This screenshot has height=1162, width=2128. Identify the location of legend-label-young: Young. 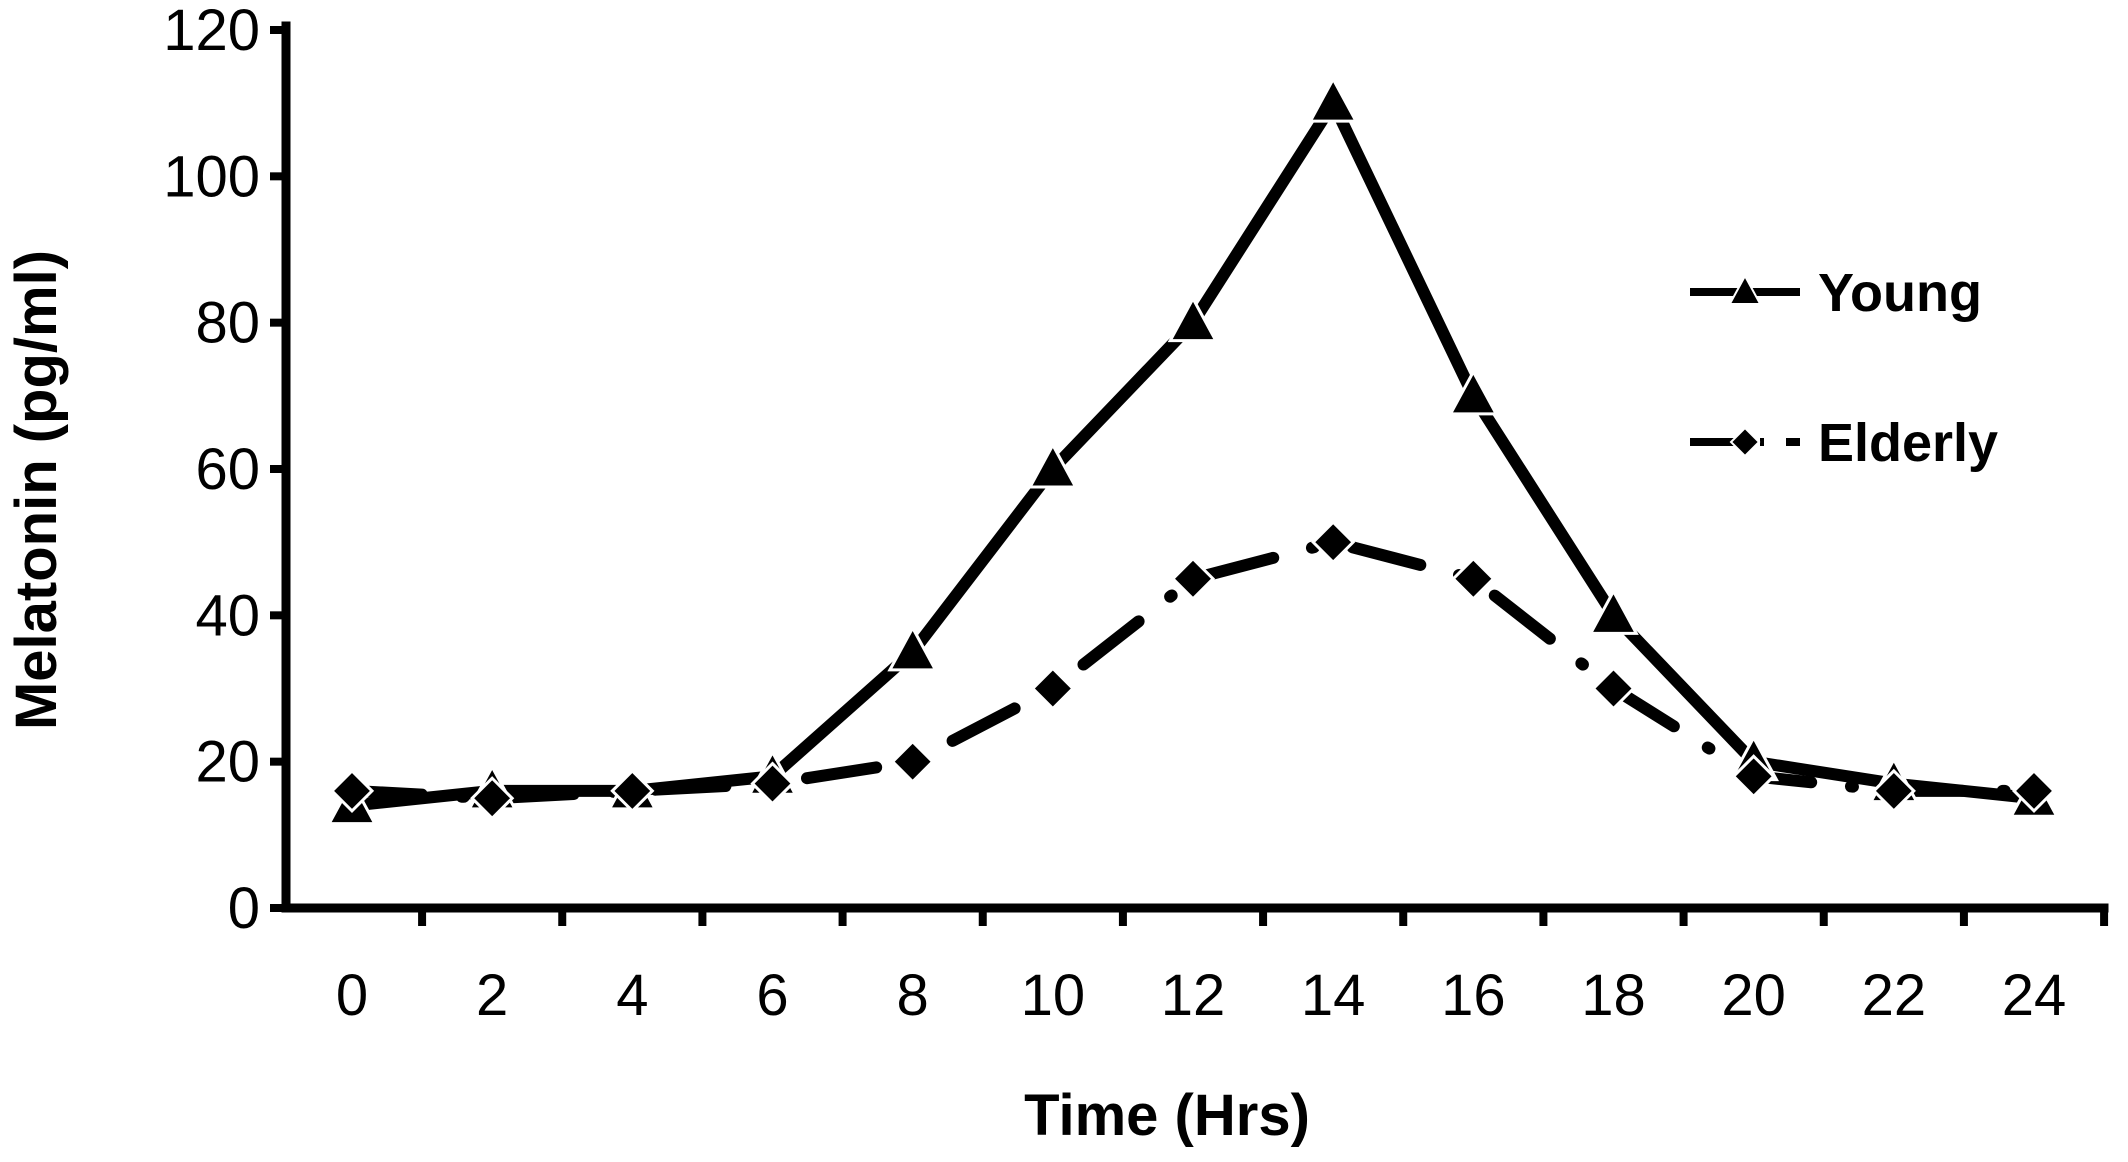
(1900, 293).